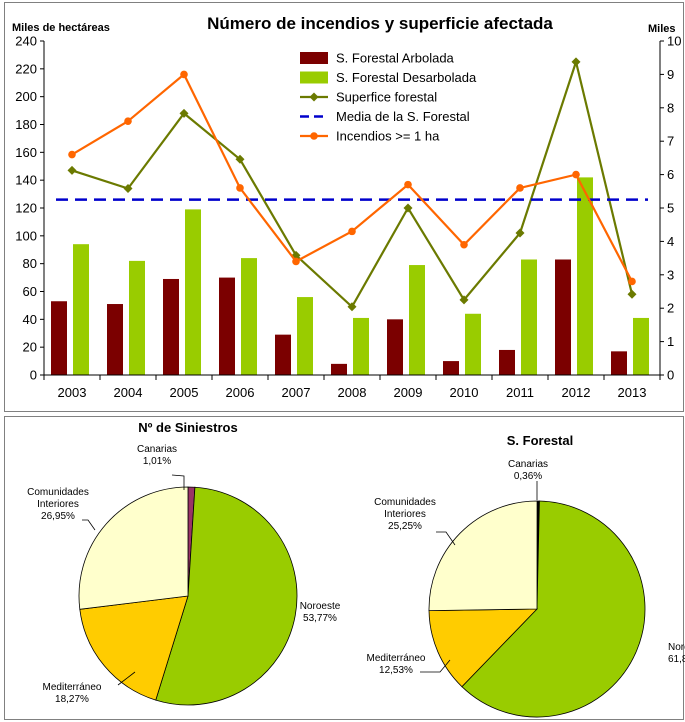 The height and width of the screenshot is (722, 685). What do you see at coordinates (528, 476) in the screenshot?
I see `slice-value-label: 0,36%` at bounding box center [528, 476].